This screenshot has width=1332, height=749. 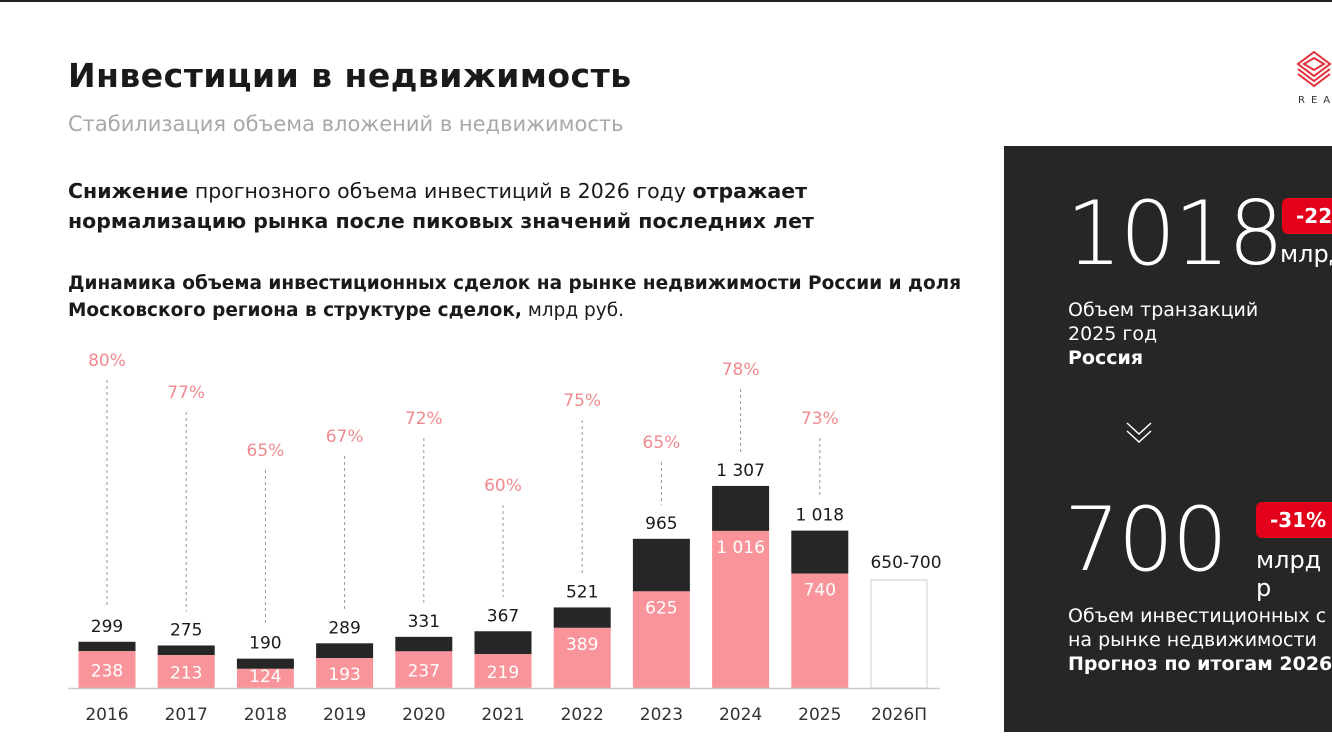 I want to click on unit-2025: млрд, so click(x=1306, y=254).